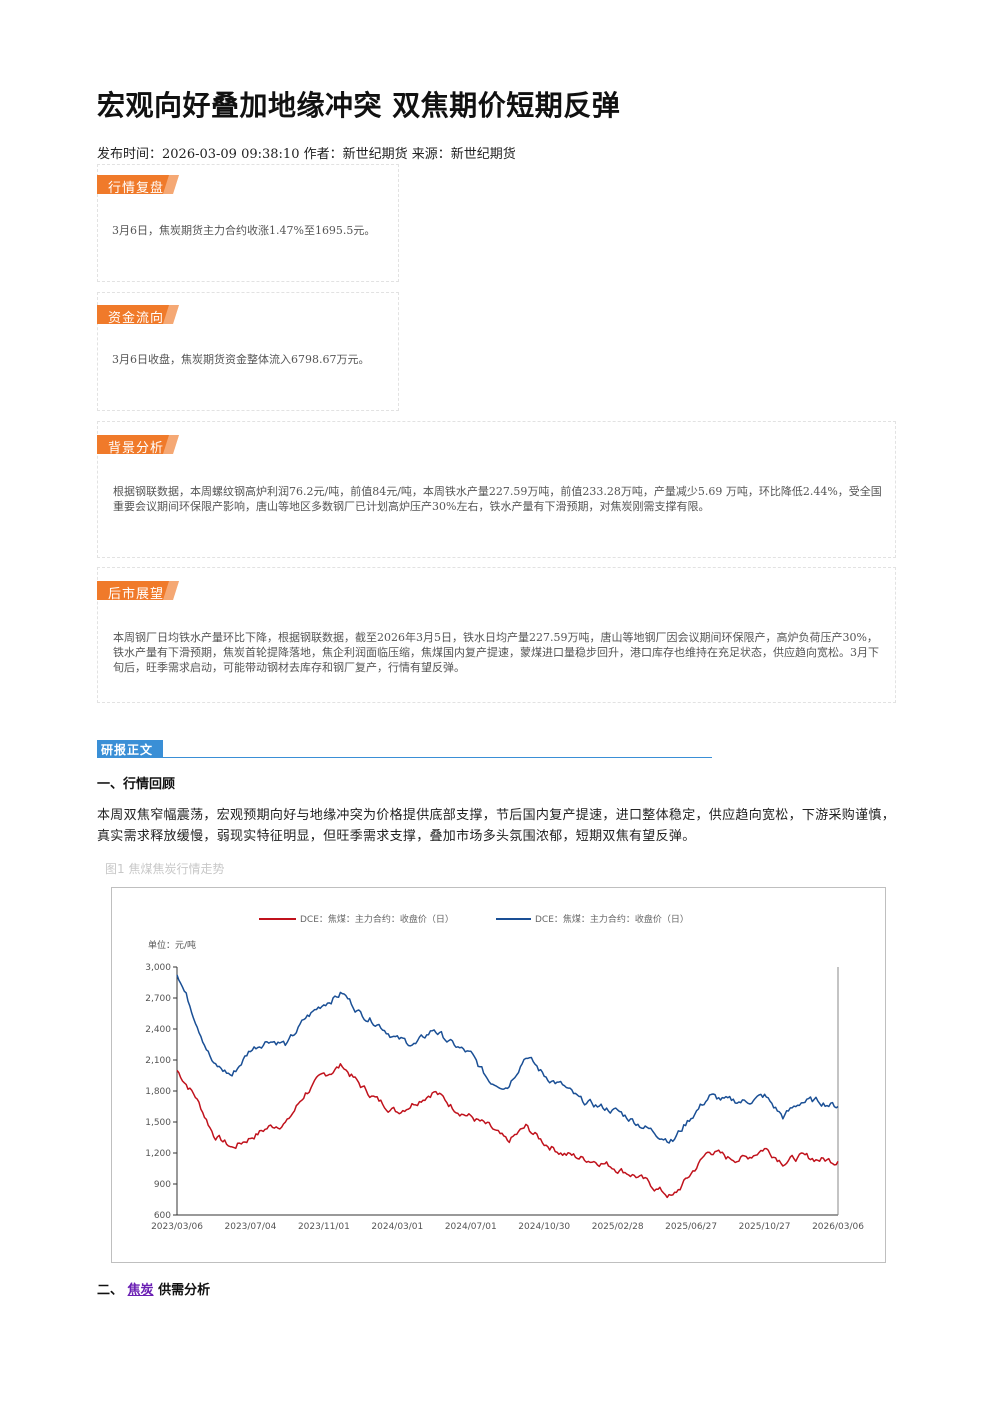  I want to click on y-tick-label: 3,000, so click(158, 968).